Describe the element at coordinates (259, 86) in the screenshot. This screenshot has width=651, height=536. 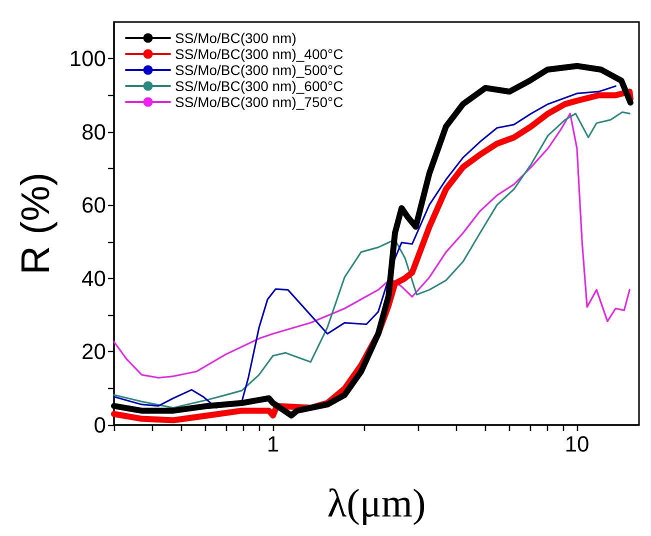
I see `legend-label: SS/Mo/BC(300 nm)_600°C` at that location.